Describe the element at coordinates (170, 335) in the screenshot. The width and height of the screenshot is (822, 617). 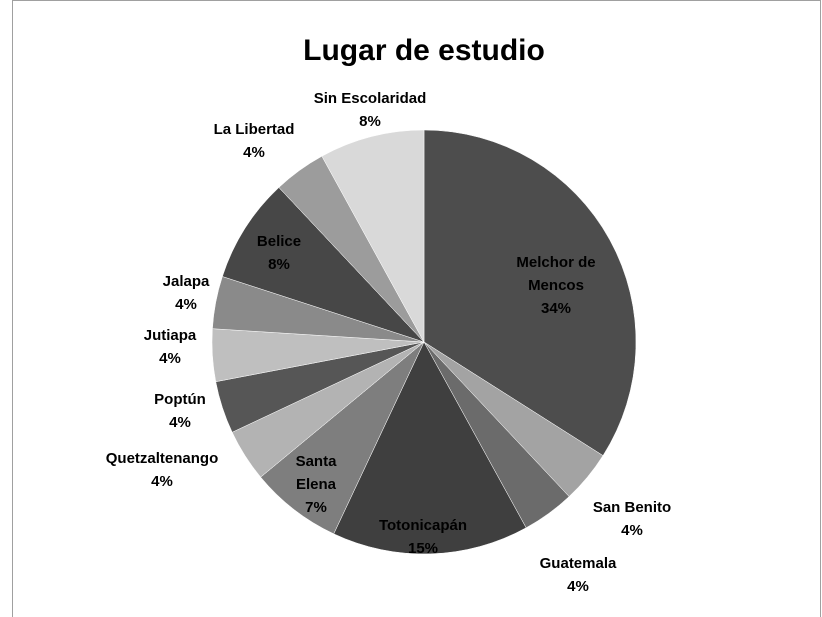
I see `slice-label: Jutiapa` at that location.